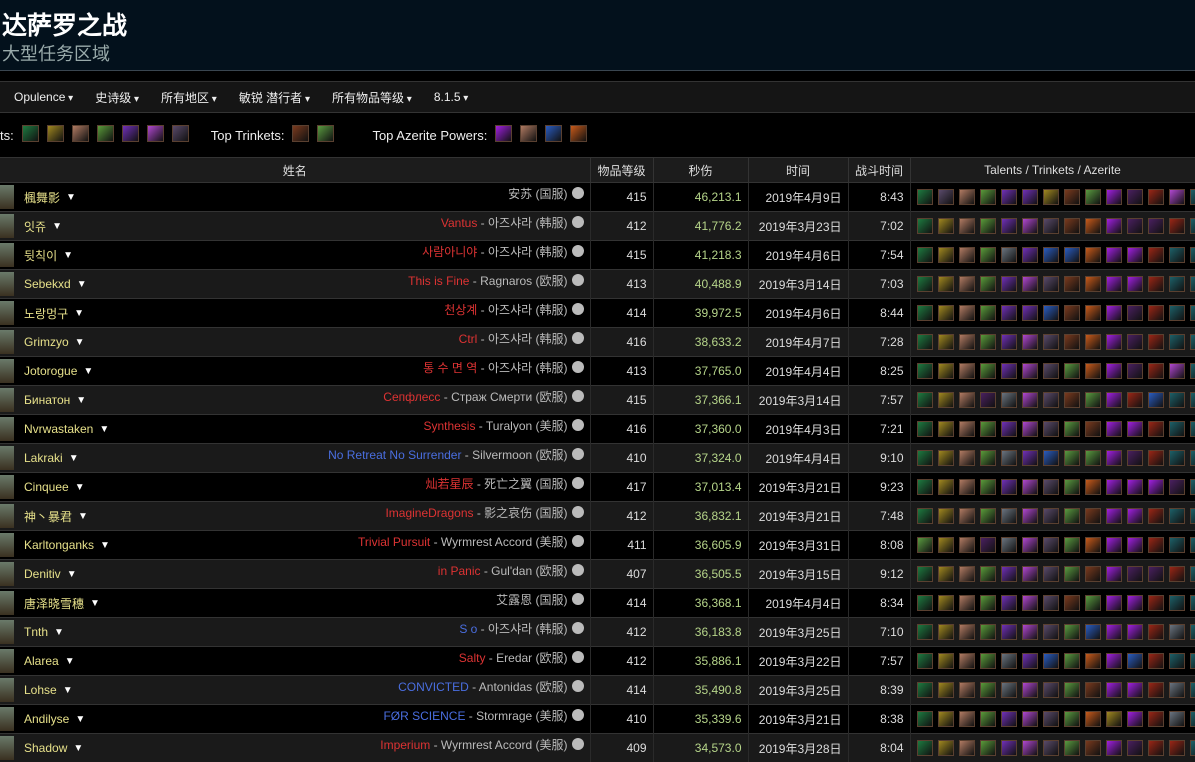  Describe the element at coordinates (40, 690) in the screenshot. I see `player-name: Lohse` at that location.